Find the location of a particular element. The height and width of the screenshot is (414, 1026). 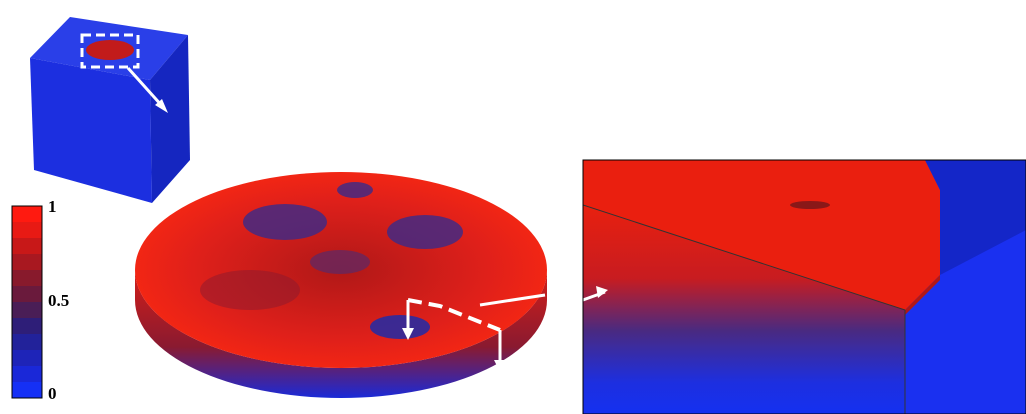

colorbar-label: 0.5 is located at coordinates (58, 300).